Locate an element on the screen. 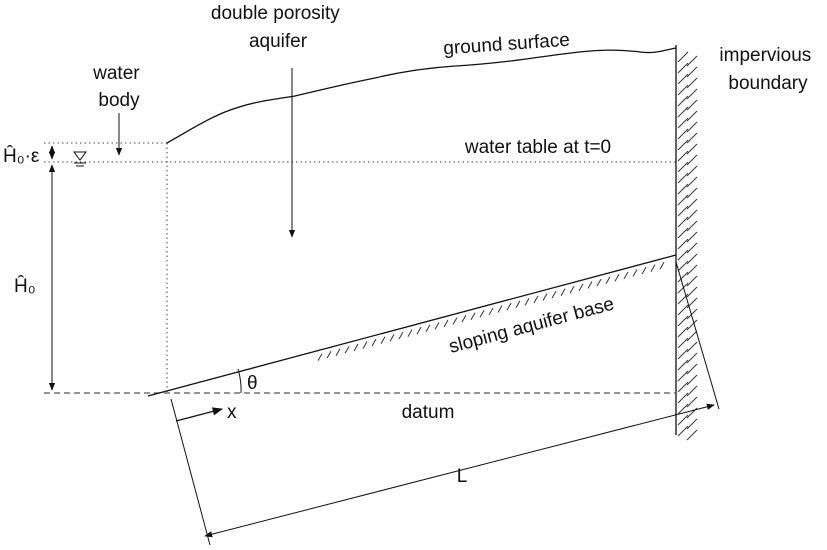  theta-label: θ is located at coordinates (252, 383).